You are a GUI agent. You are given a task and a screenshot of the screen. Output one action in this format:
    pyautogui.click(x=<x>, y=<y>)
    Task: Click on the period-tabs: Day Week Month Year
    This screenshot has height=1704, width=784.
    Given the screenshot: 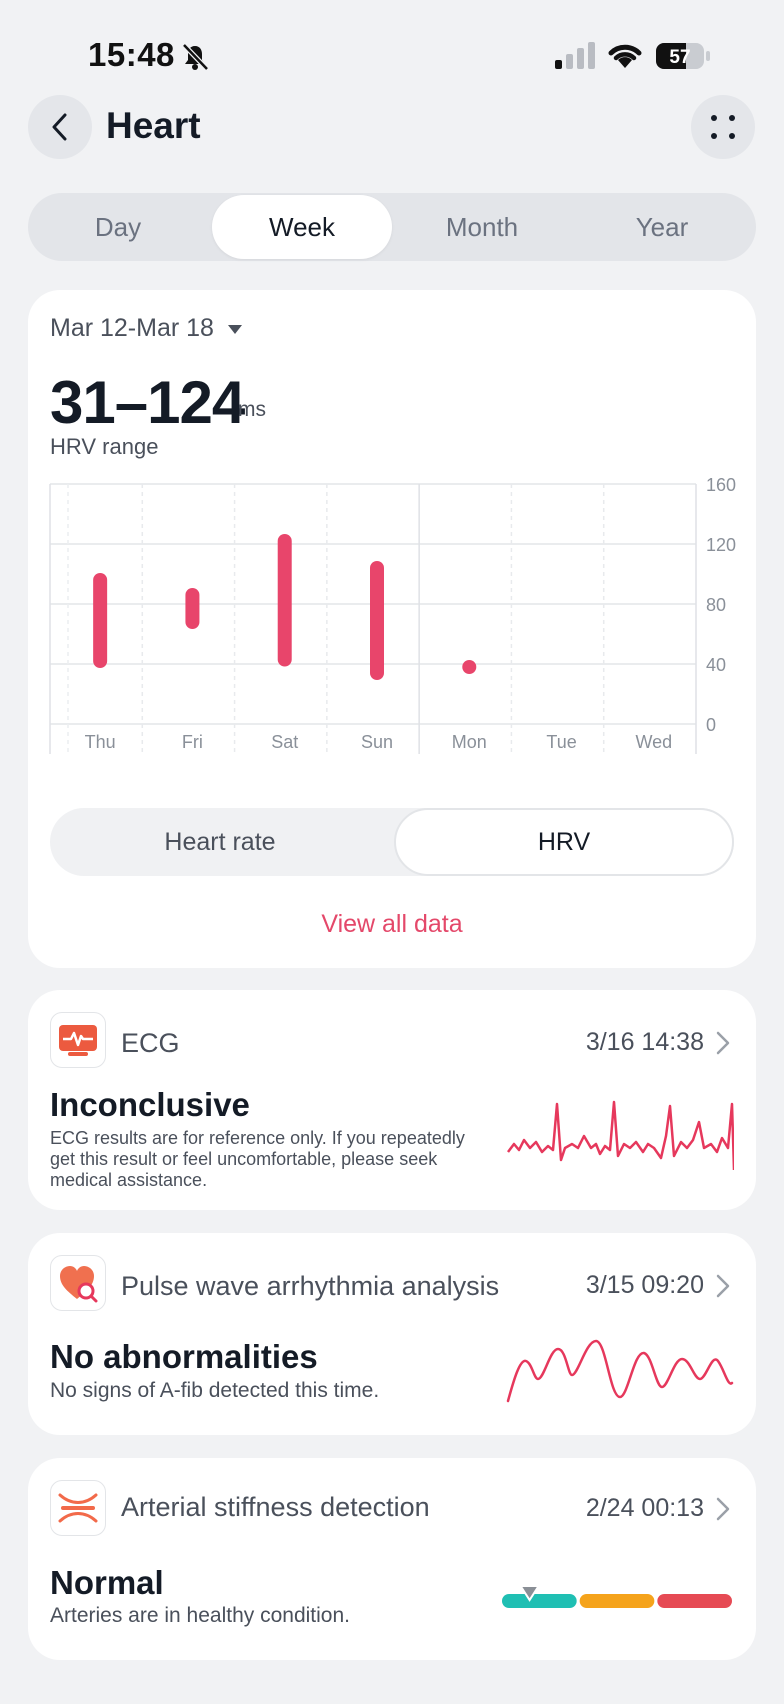 What is the action you would take?
    pyautogui.click(x=392, y=227)
    